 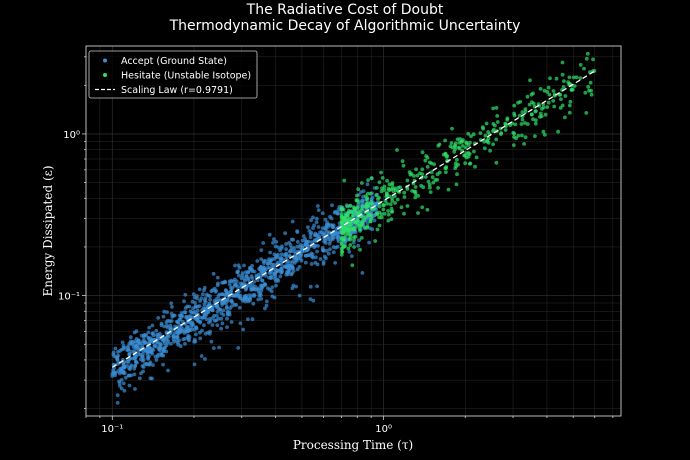 I want to click on legend-label-accept: Accept (Ground State), so click(x=174, y=61).